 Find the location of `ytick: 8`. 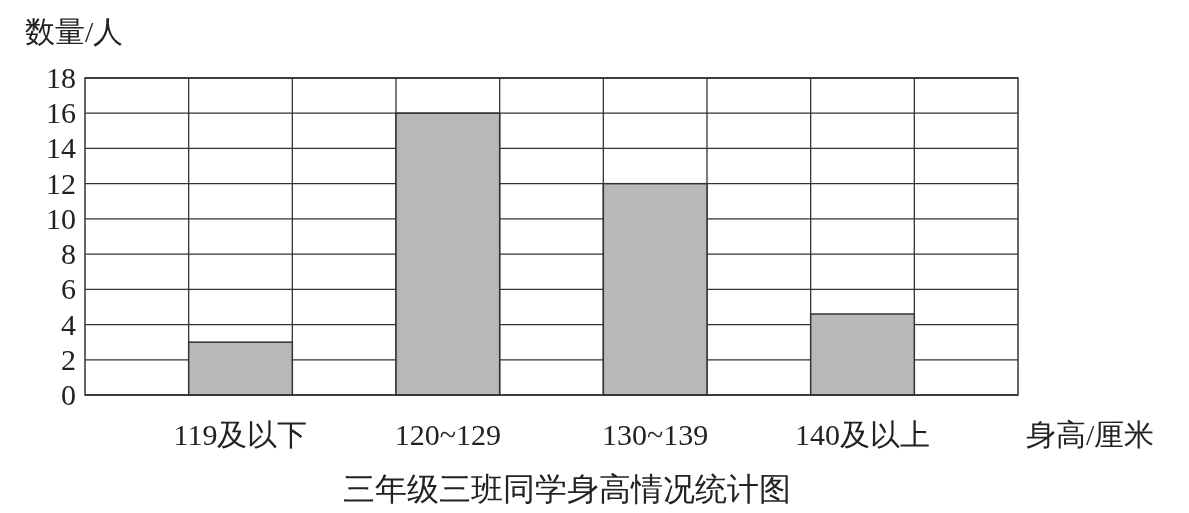

ytick: 8 is located at coordinates (68, 254).